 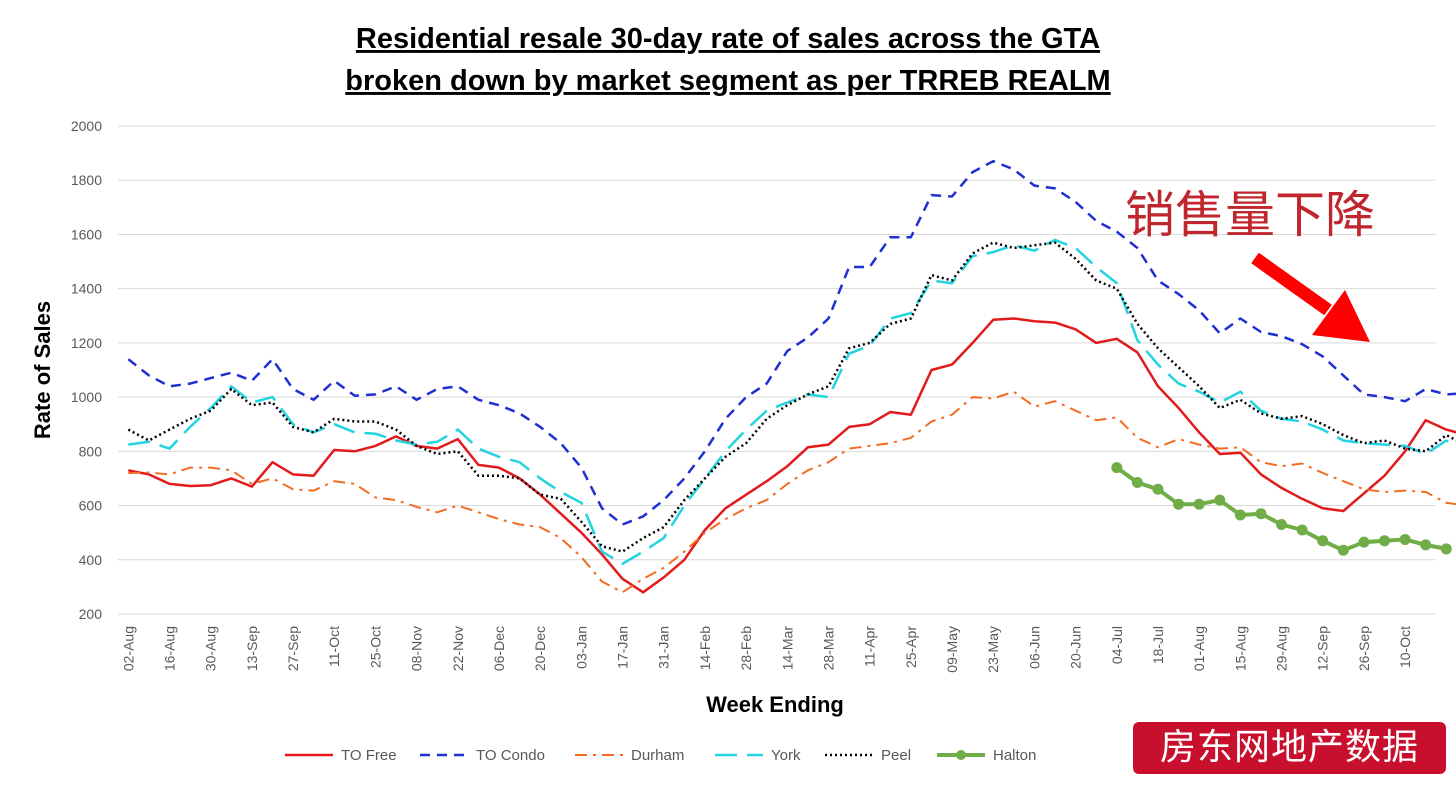 I want to click on x-tick-label: 06-Dec, so click(x=499, y=648).